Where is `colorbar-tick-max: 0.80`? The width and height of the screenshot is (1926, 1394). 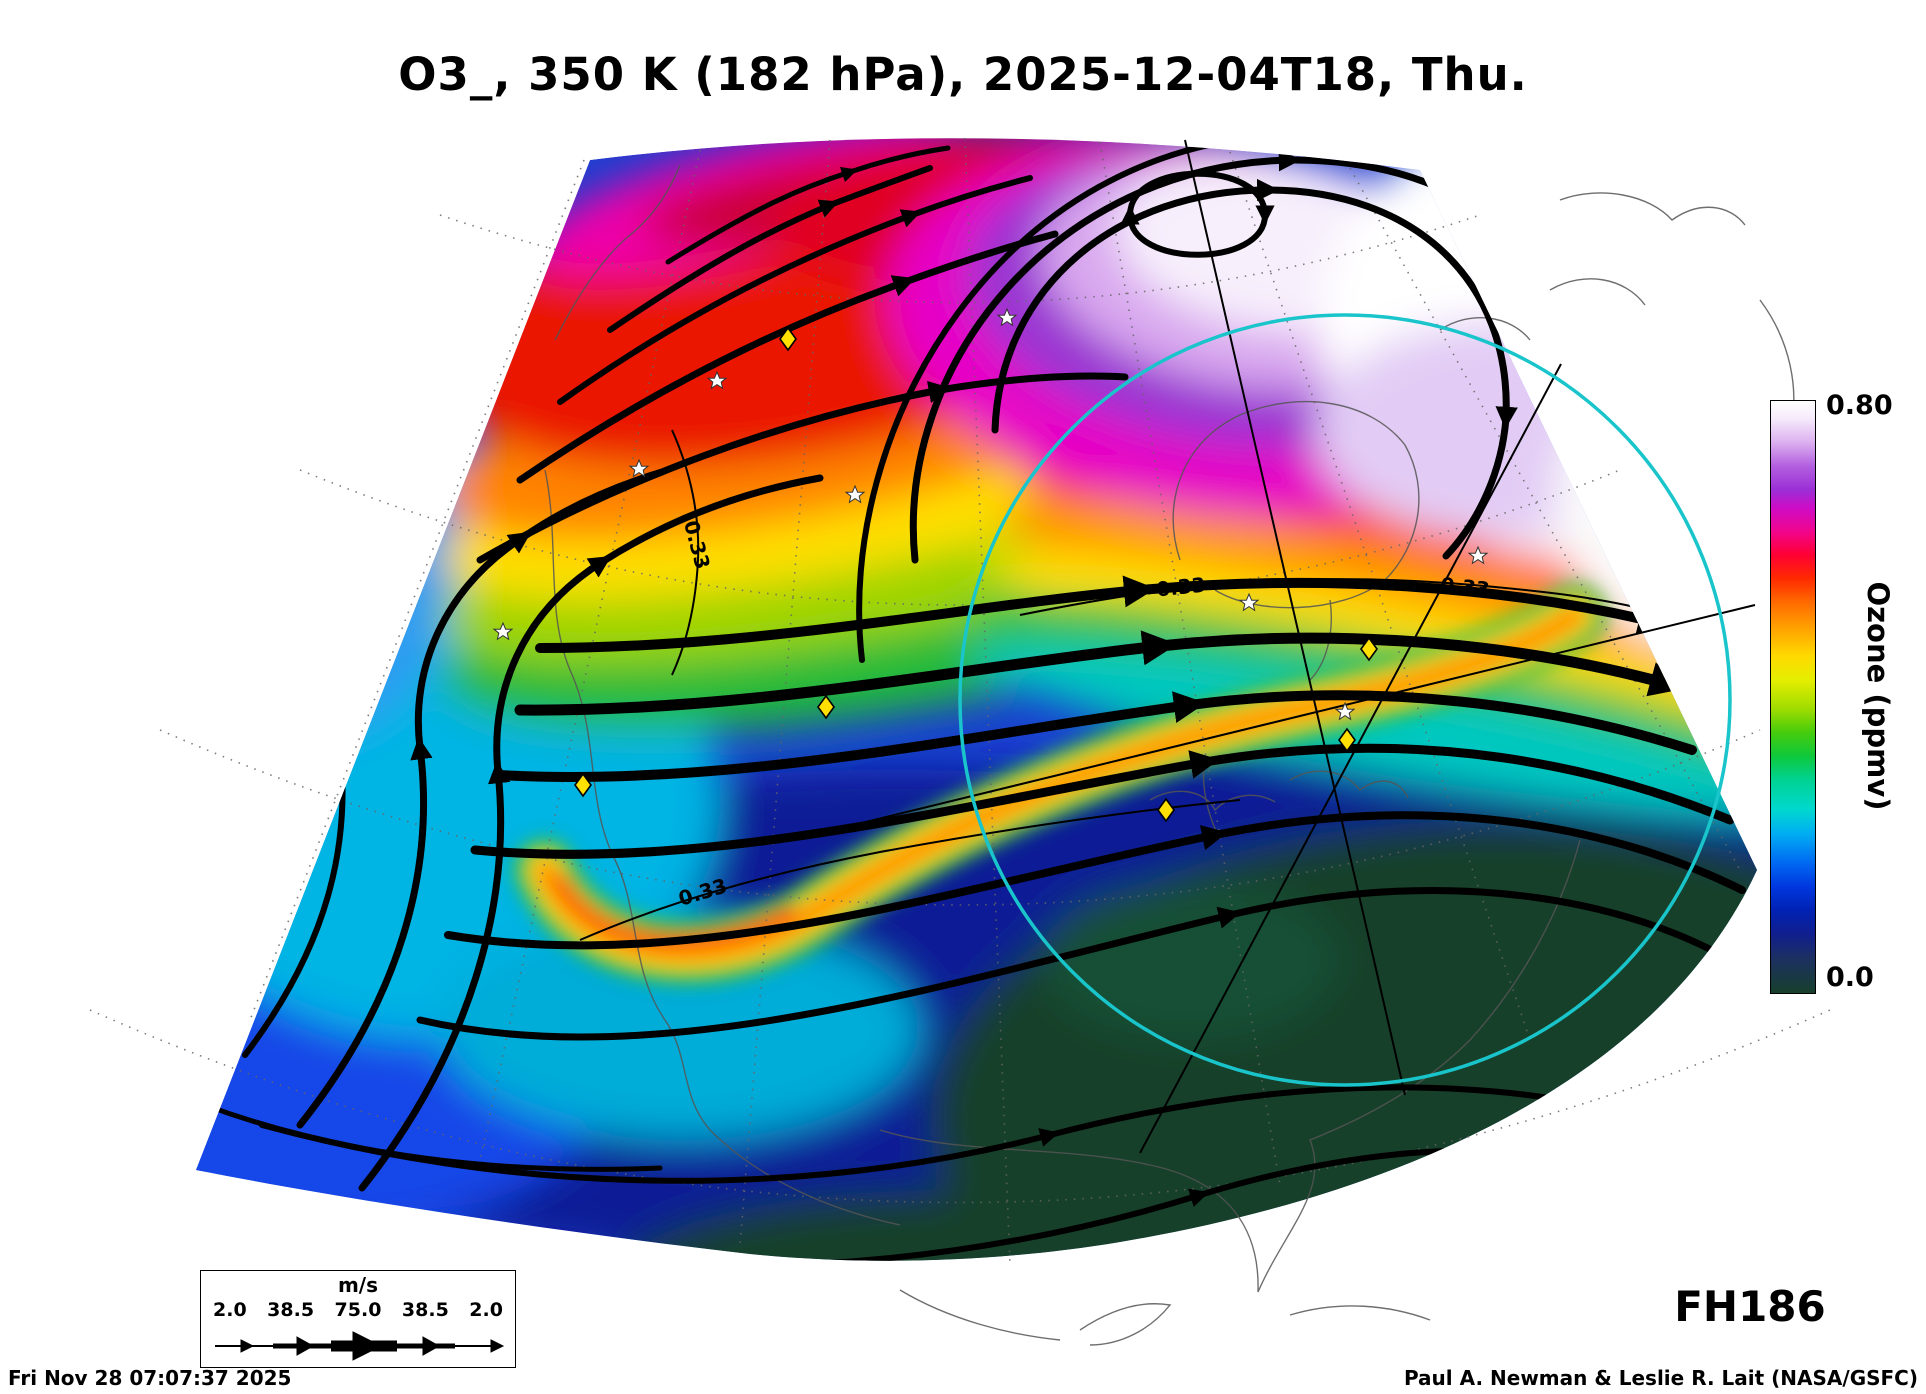
colorbar-tick-max: 0.80 is located at coordinates (1859, 405).